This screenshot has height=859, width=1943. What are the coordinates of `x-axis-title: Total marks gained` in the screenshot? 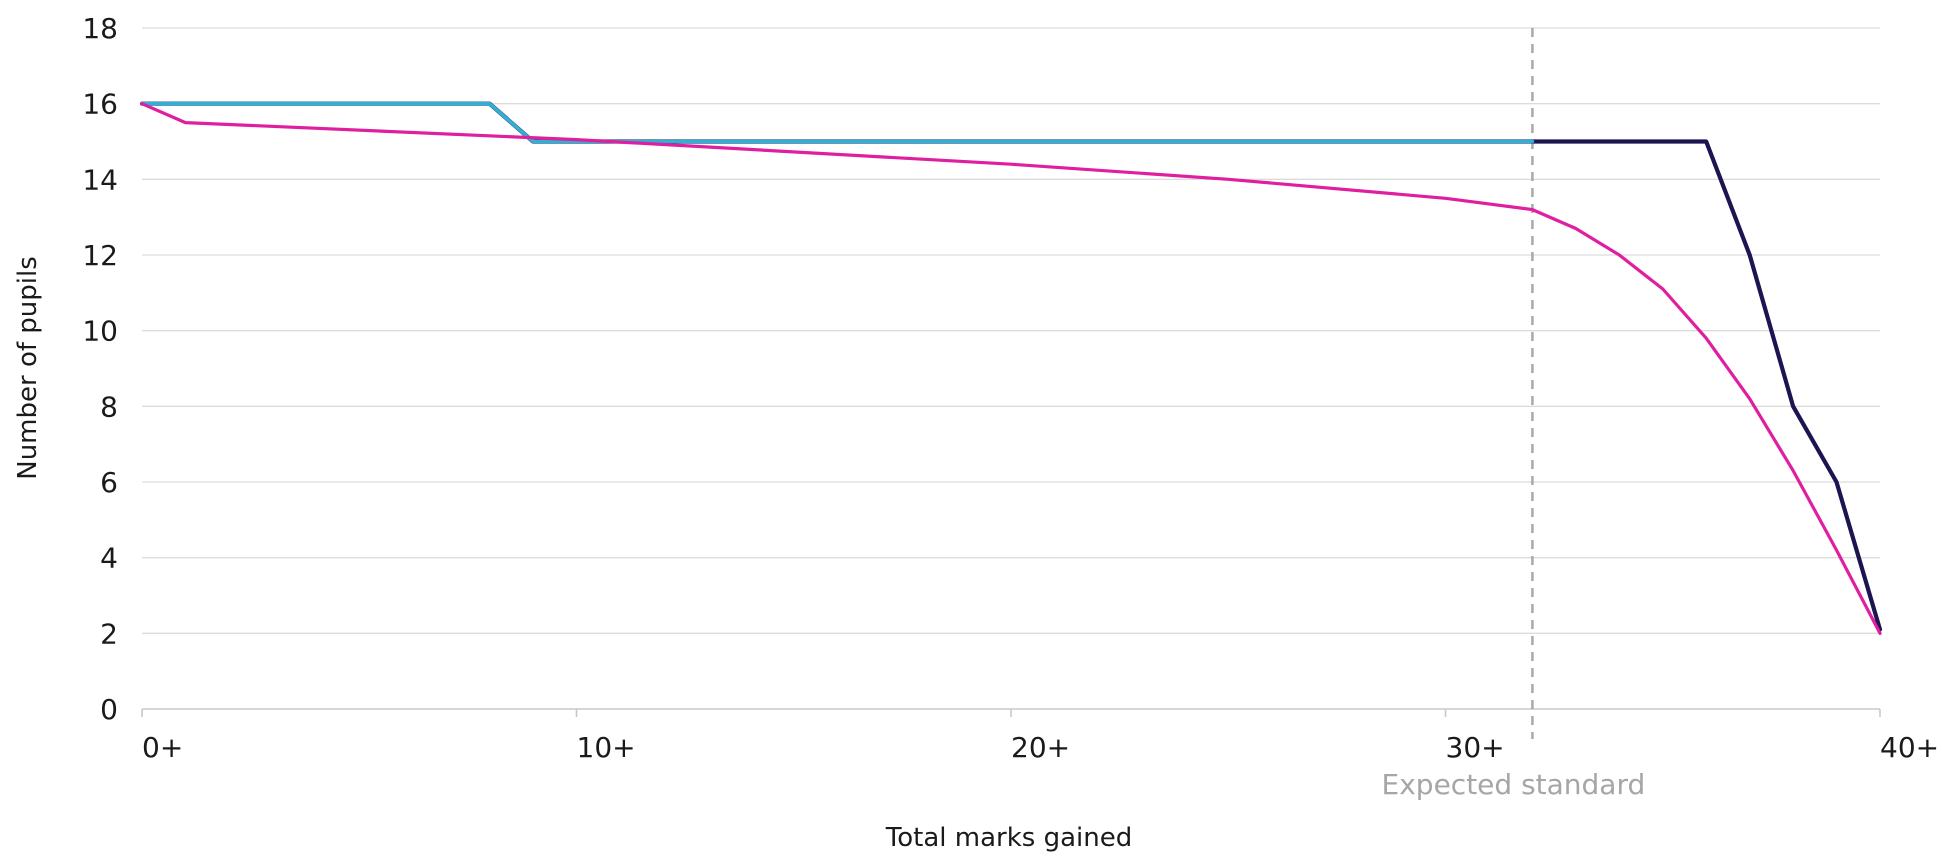 It's located at (1008, 838).